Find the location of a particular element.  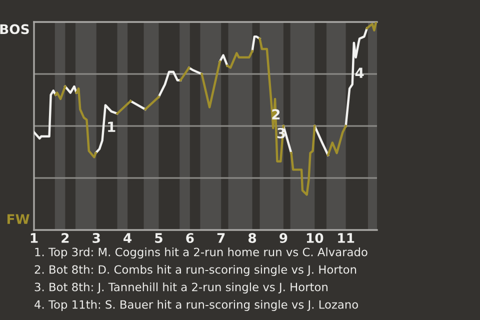

x-tick-label: 8 is located at coordinates (252, 238).